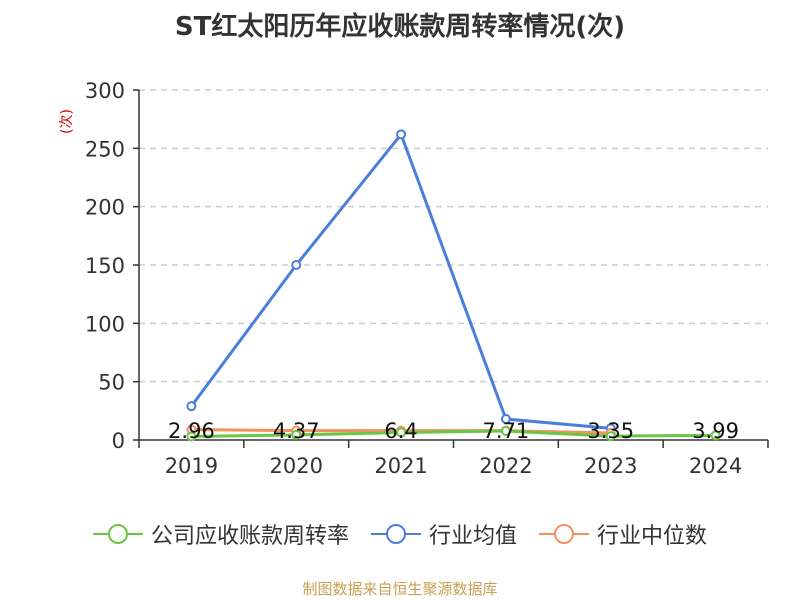 Image resolution: width=800 pixels, height=600 pixels. What do you see at coordinates (715, 466) in the screenshot?
I see `x-tick-label: 2024` at bounding box center [715, 466].